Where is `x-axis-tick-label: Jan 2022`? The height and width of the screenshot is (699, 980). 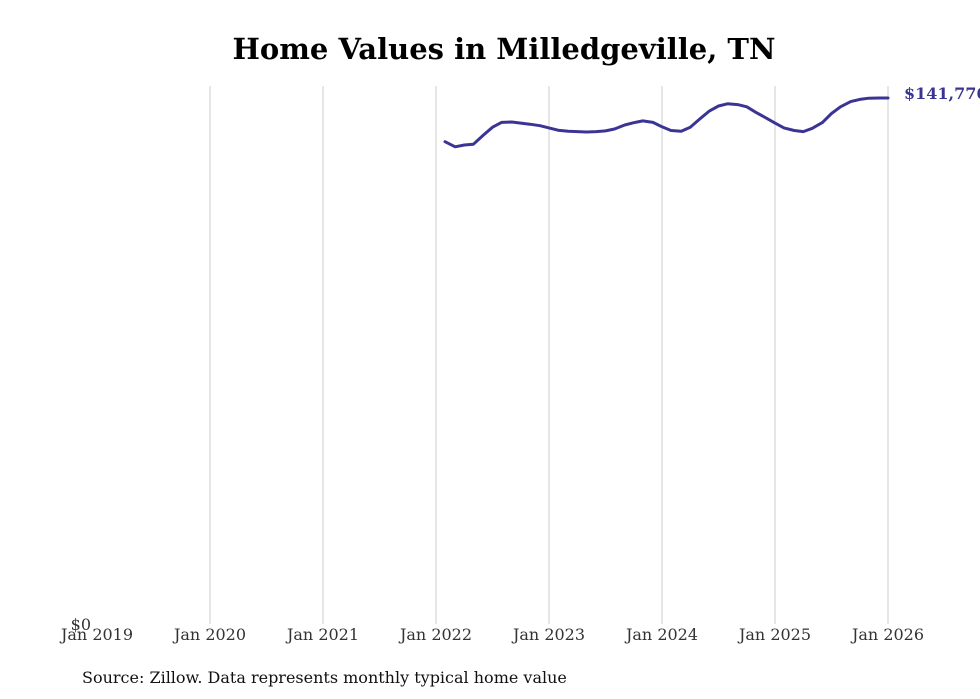 x-axis-tick-label: Jan 2022 is located at coordinates (435, 634).